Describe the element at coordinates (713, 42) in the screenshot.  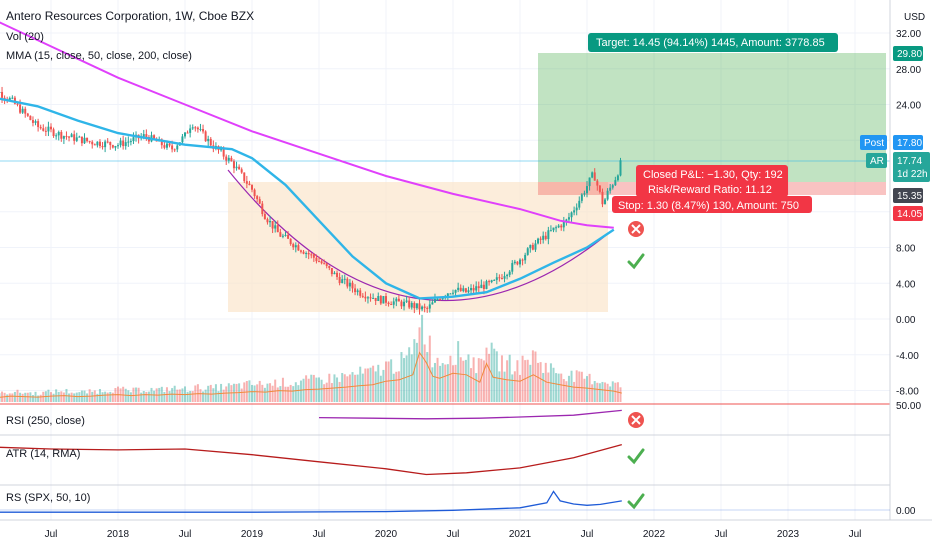
I see `target-info-box` at that location.